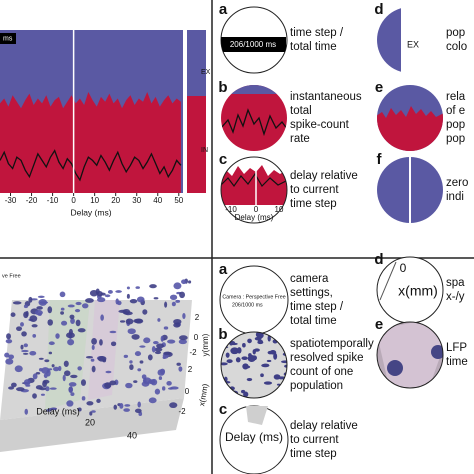 The width and height of the screenshot is (474, 474). What do you see at coordinates (136, 200) in the screenshot?
I see `x-tick-label: 30` at bounding box center [136, 200].